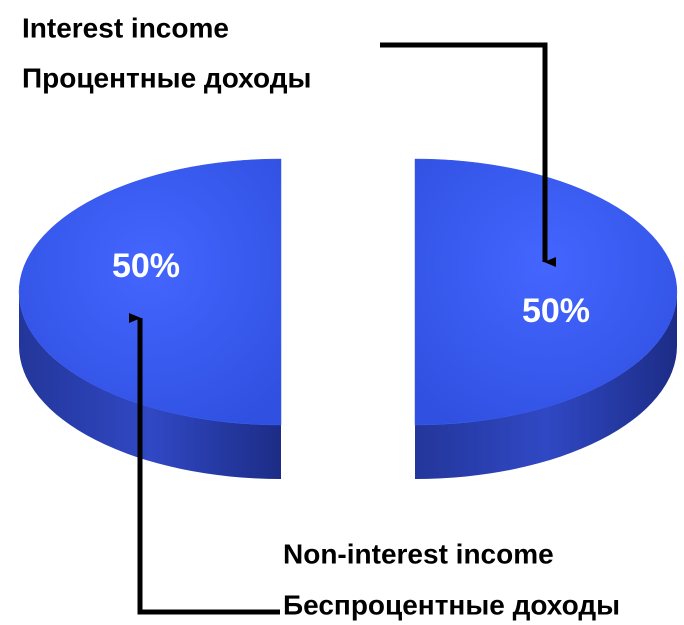 This screenshot has height=625, width=684. Describe the element at coordinates (125, 27) in the screenshot. I see `category-label: Interest income` at that location.